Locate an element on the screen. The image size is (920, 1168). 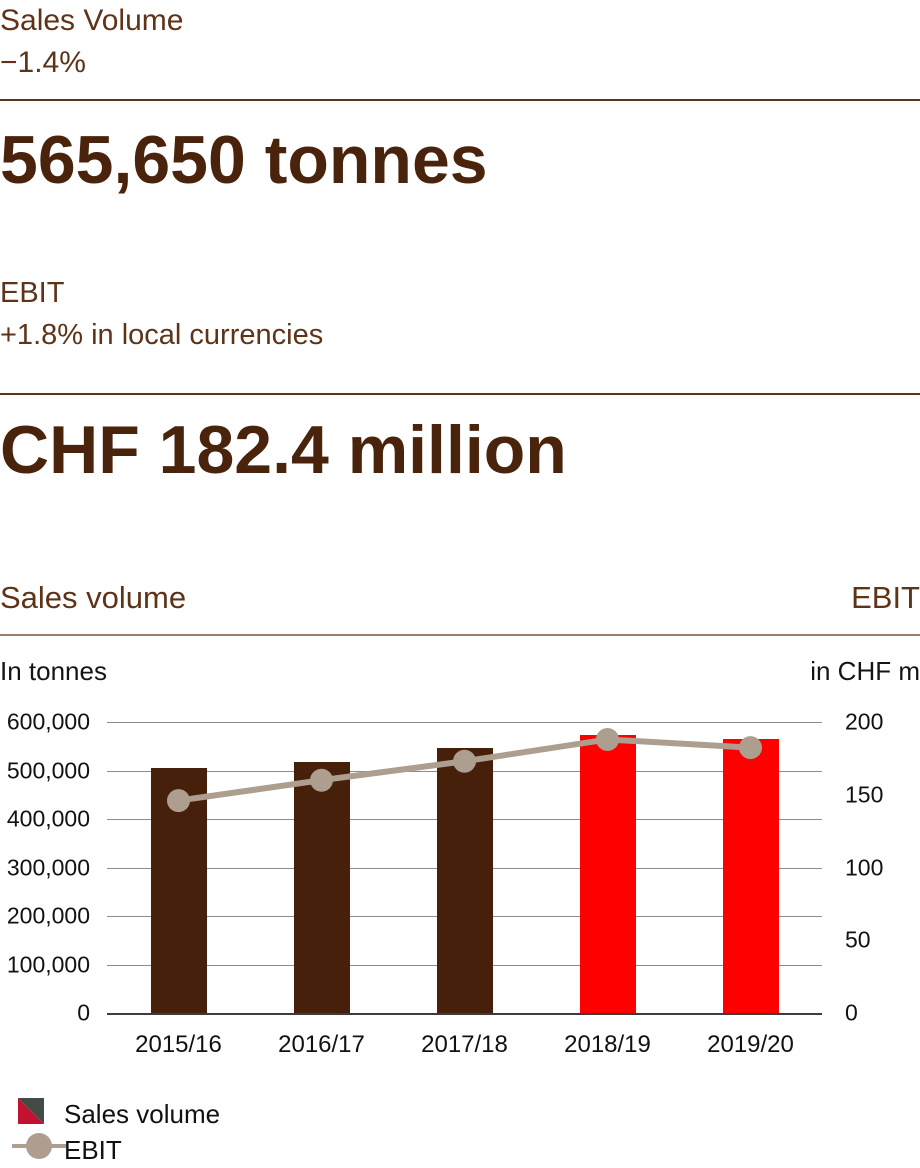
ebit-value: CHF 182.4 million is located at coordinates (283, 450).